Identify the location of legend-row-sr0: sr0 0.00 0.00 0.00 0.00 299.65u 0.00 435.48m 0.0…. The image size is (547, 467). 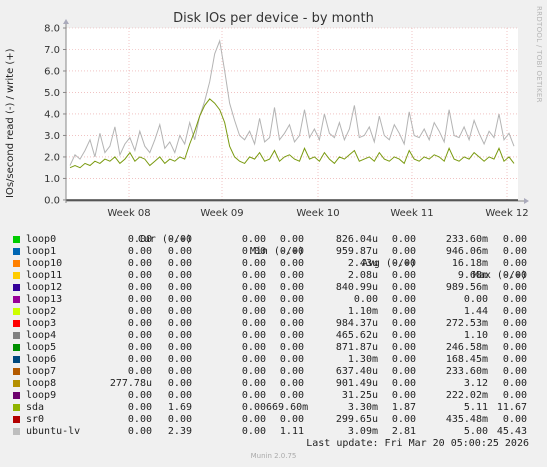
(273, 420).